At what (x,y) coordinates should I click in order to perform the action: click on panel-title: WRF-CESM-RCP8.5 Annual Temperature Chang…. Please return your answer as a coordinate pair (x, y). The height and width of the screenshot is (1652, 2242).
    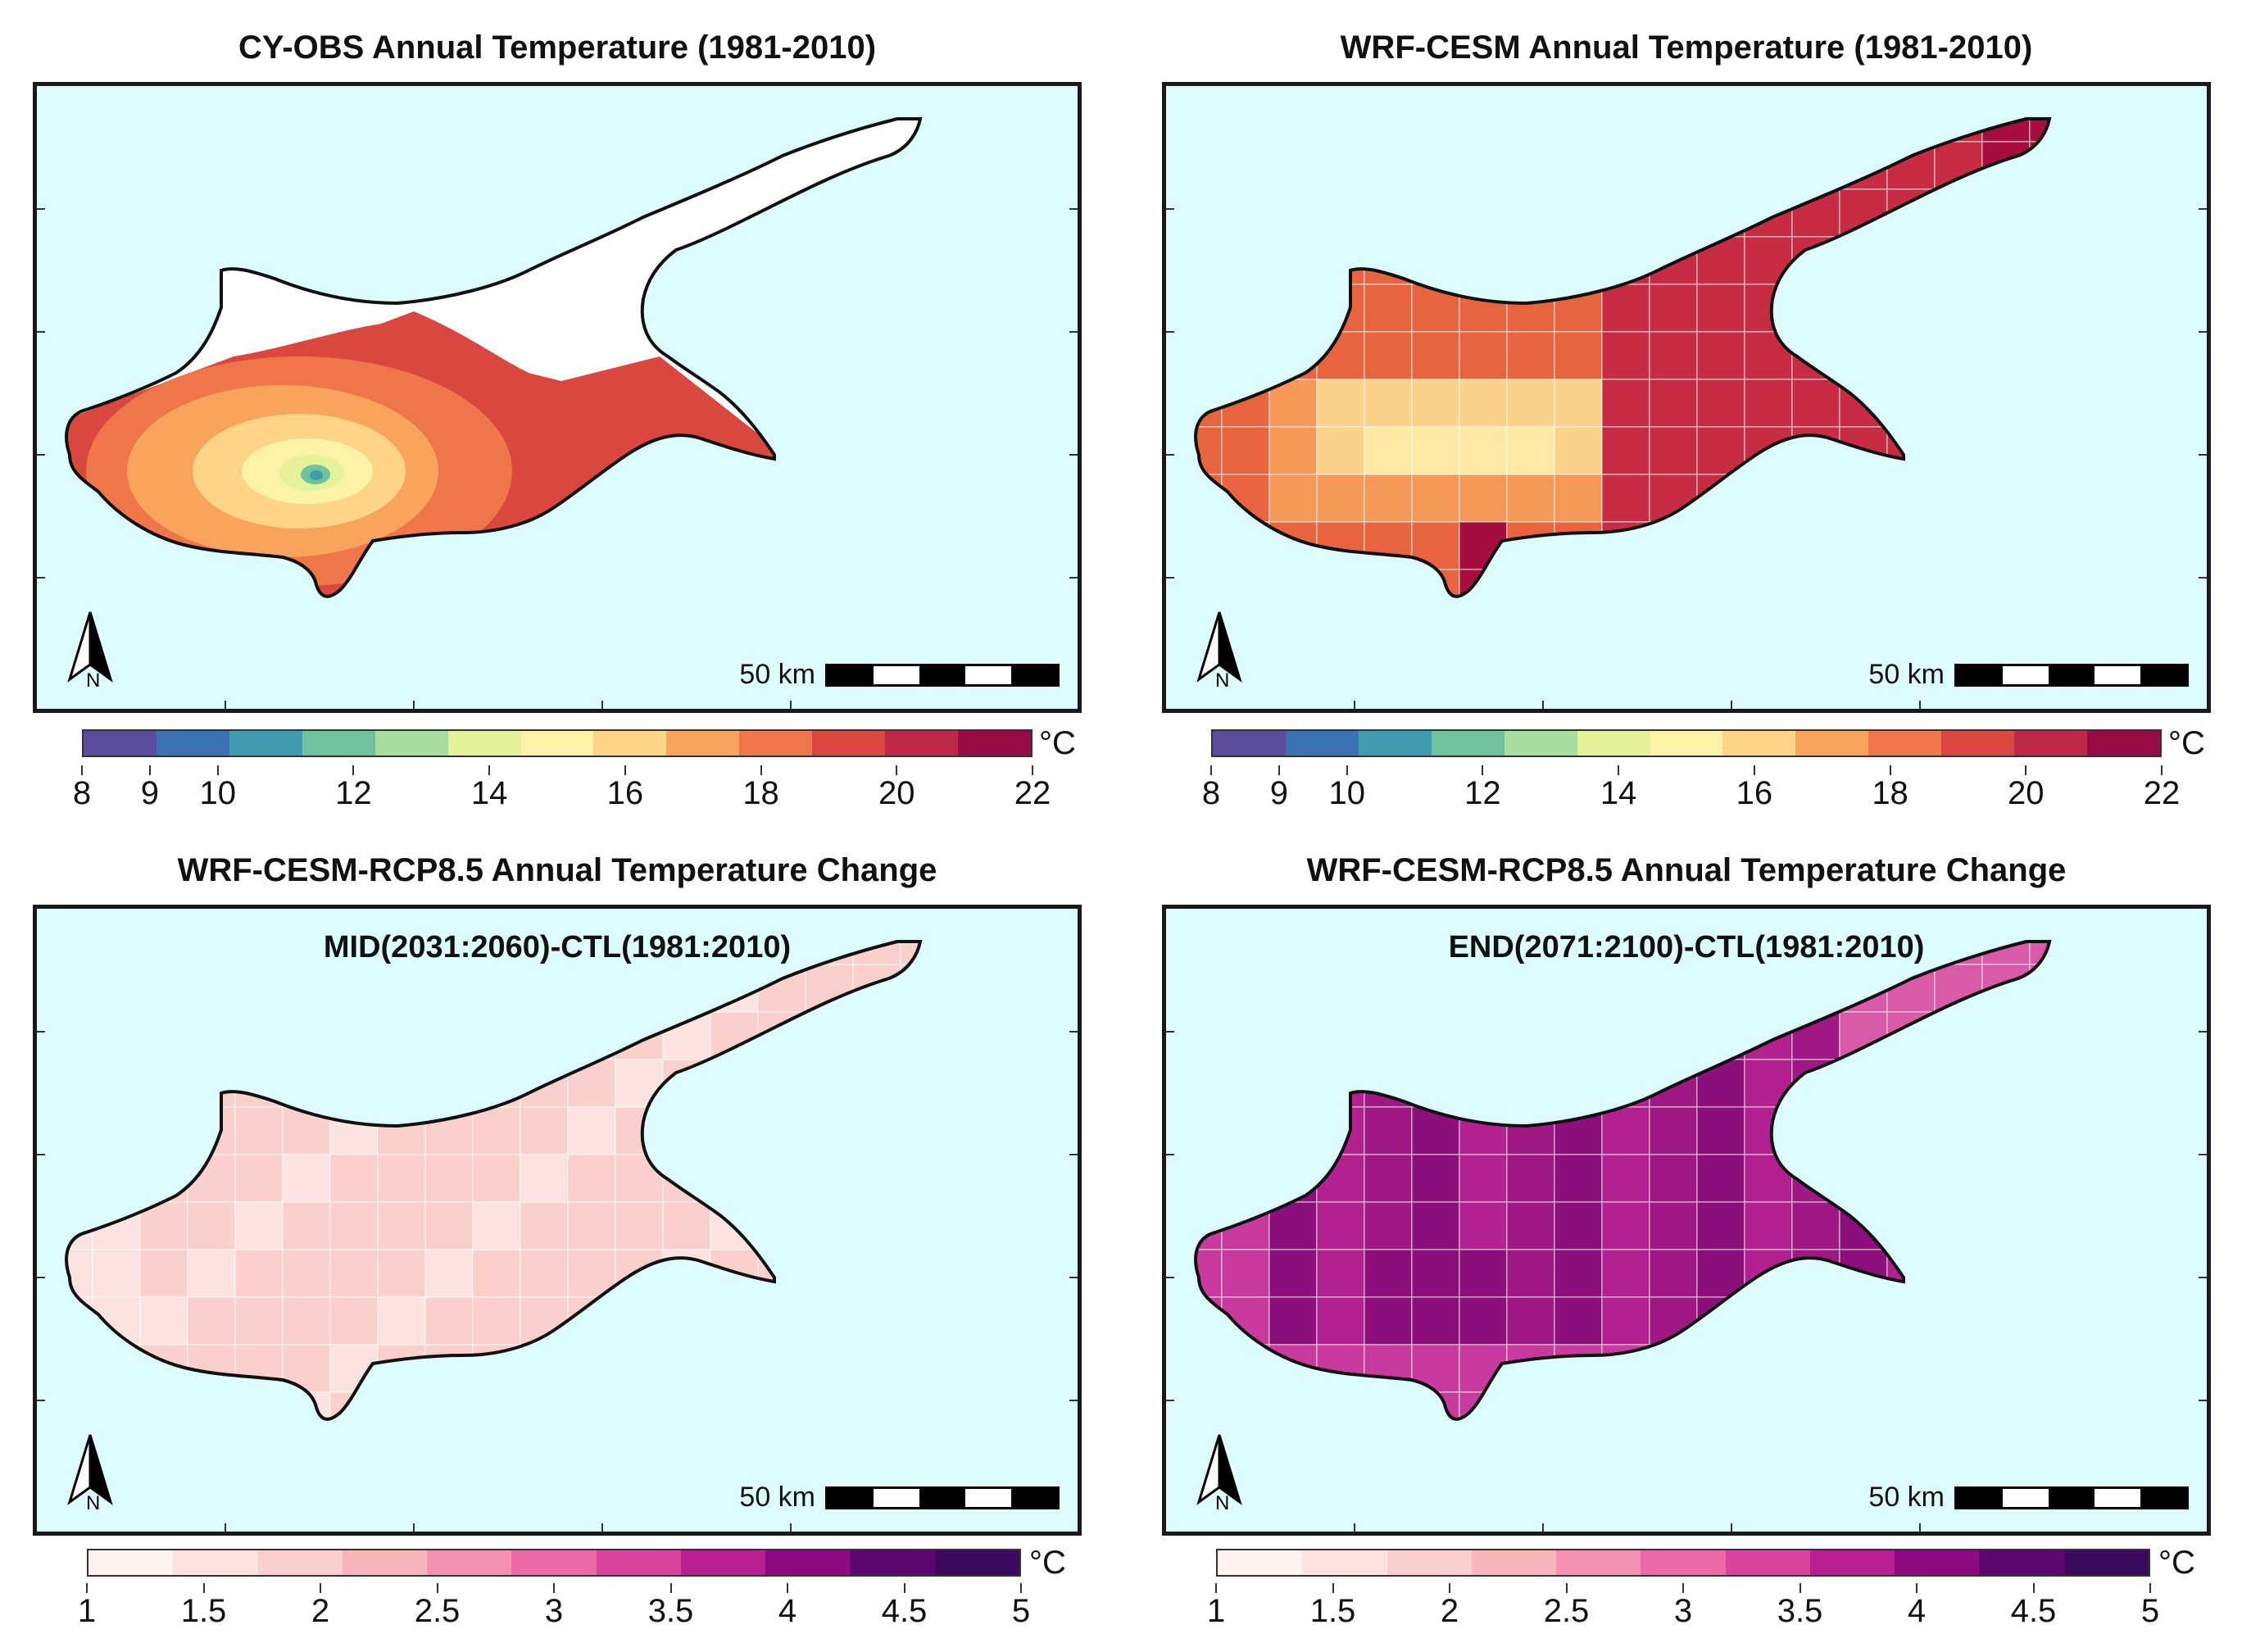
    Looking at the image, I should click on (557, 870).